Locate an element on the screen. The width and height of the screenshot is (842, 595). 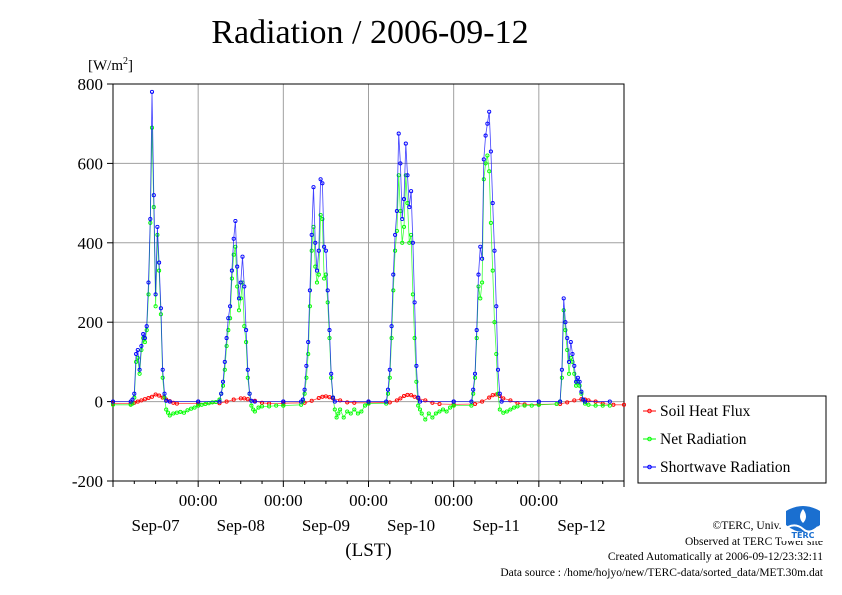
legend-box is located at coordinates (732, 439).